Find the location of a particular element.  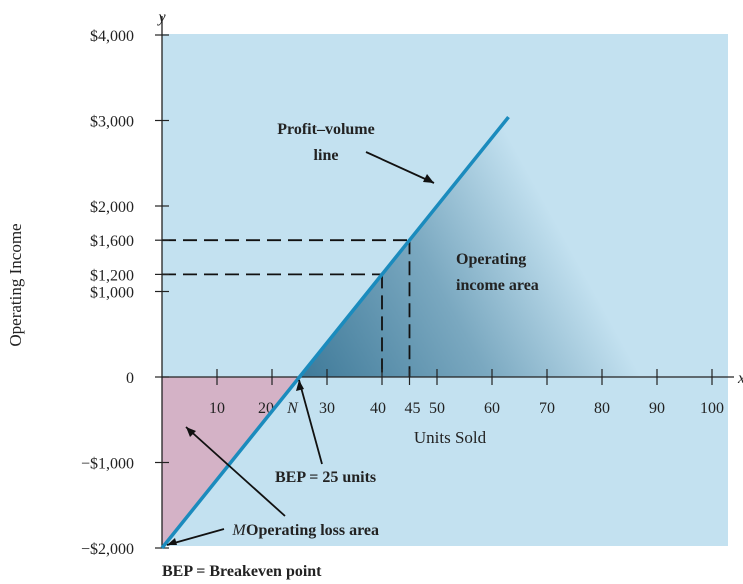

y-tick-label-4: $1,200 is located at coordinates (112, 275).